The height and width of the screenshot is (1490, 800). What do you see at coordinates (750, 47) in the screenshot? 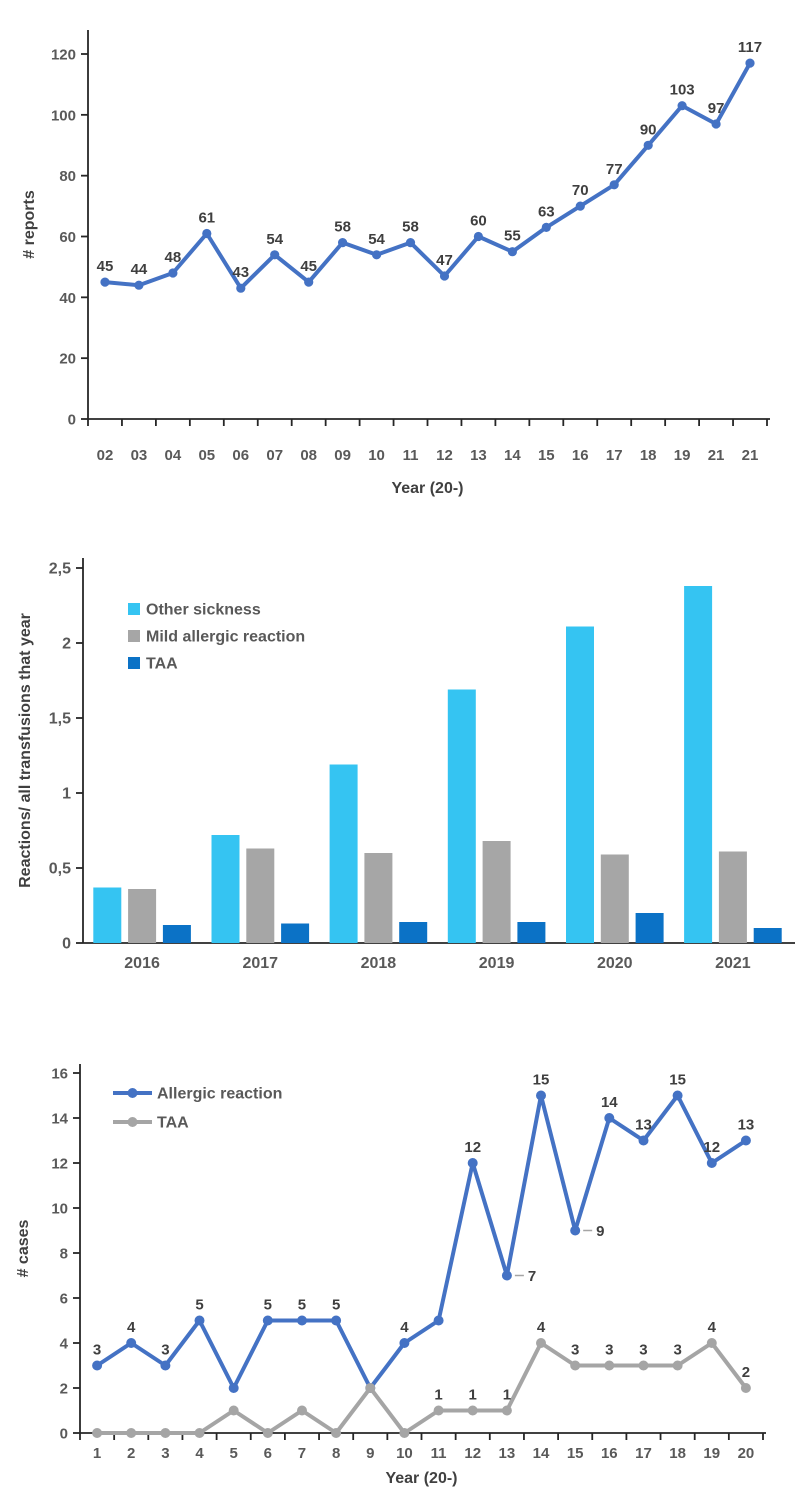
I see `data-label: 117` at bounding box center [750, 47].